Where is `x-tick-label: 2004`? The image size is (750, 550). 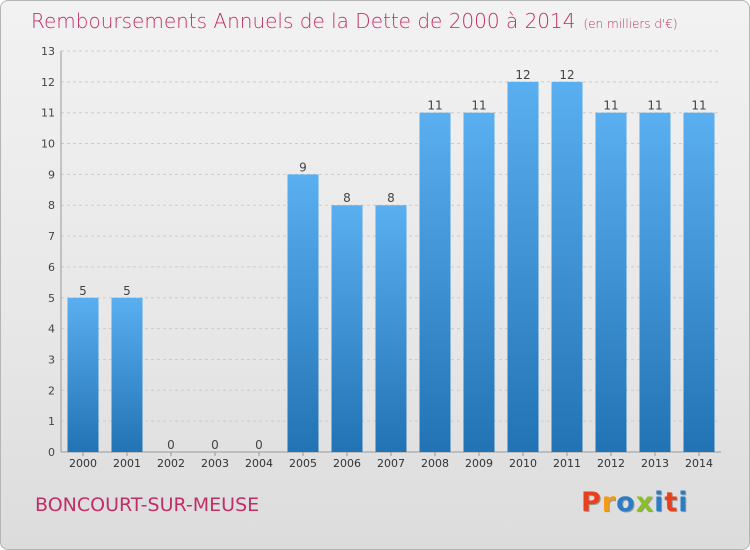 x-tick-label: 2004 is located at coordinates (259, 463).